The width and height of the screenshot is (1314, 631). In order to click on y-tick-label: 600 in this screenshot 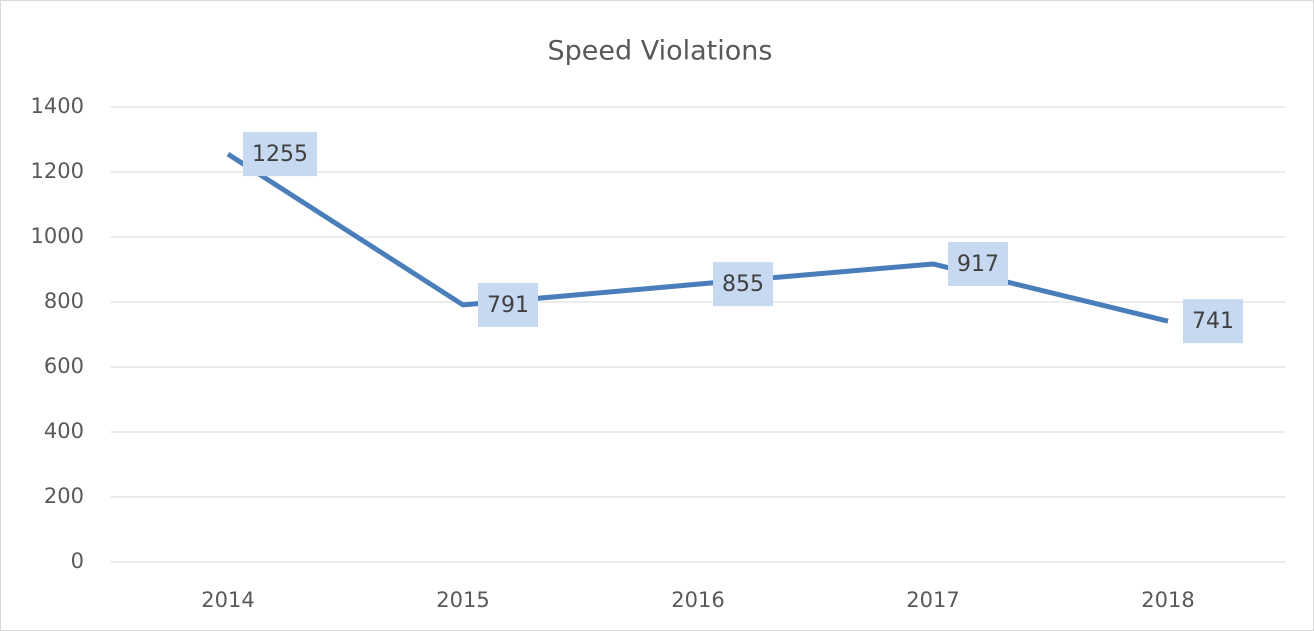, I will do `click(64, 366)`.